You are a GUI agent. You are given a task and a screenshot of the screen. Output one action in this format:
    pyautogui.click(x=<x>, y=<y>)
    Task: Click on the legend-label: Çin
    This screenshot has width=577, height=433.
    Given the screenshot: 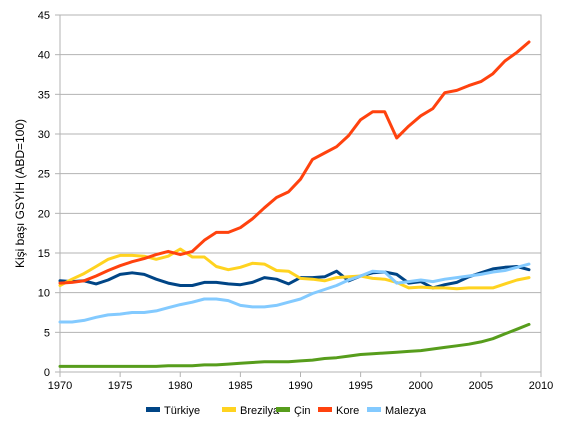 What is the action you would take?
    pyautogui.click(x=302, y=411)
    